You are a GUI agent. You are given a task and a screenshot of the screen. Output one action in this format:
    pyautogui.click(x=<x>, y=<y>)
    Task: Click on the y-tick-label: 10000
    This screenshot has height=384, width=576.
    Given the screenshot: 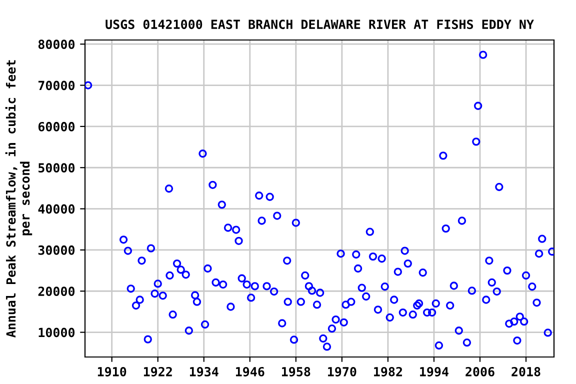 What is the action you would take?
    pyautogui.click(x=56, y=333)
    